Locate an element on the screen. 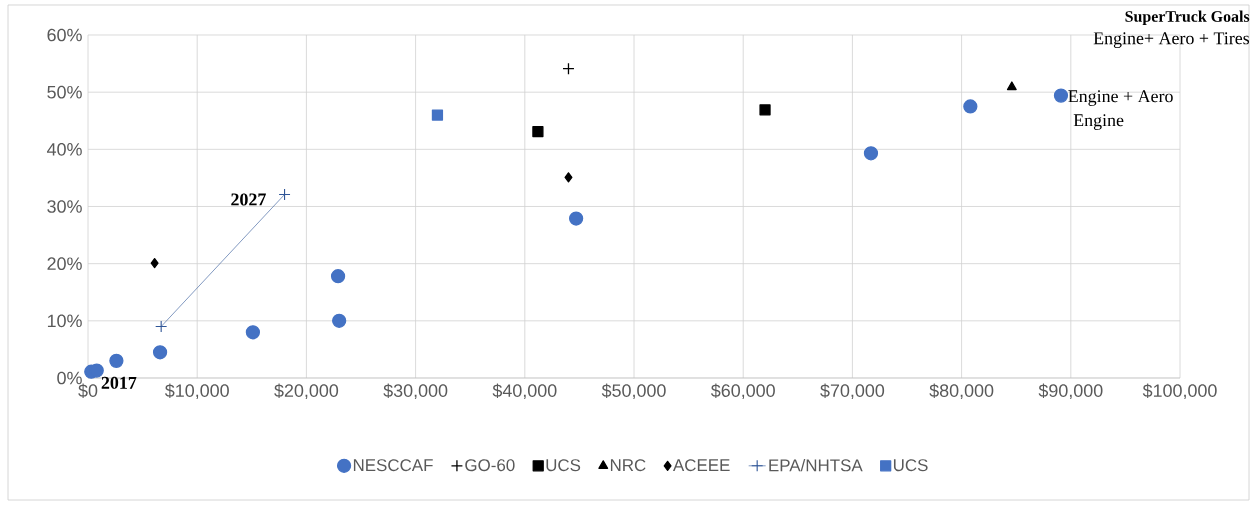  x-tick-label: $30,000 is located at coordinates (415, 391).